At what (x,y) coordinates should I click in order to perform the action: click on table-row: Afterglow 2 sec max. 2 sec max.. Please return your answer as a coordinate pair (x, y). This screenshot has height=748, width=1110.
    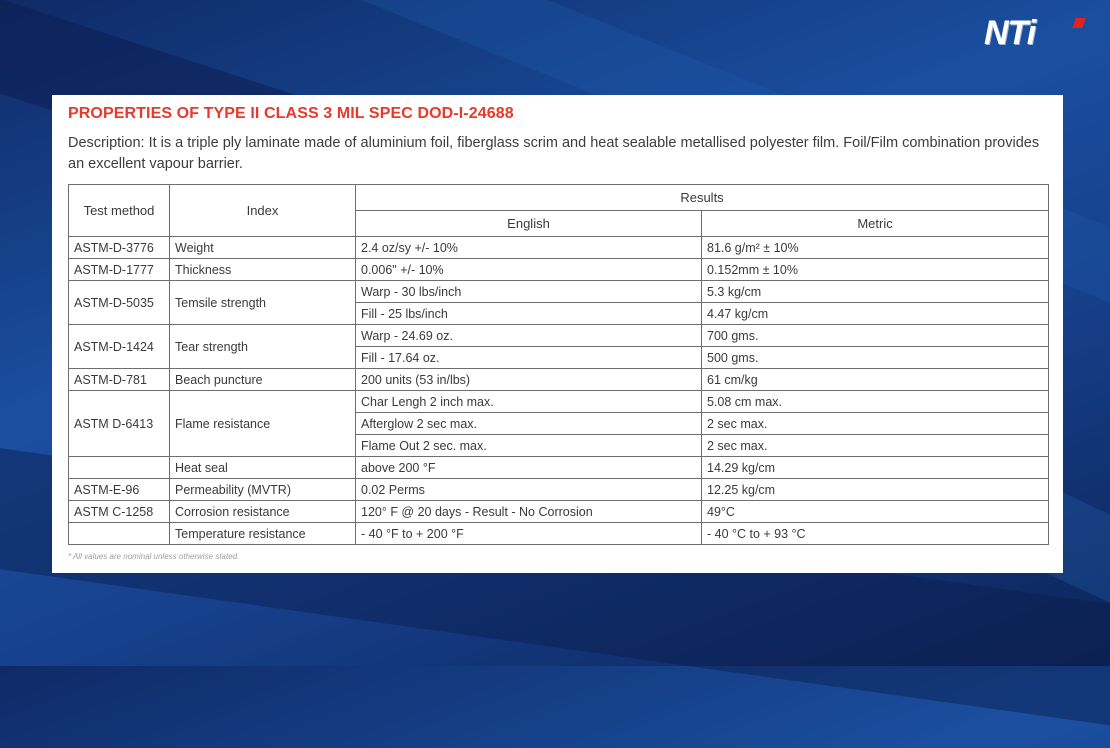
    Looking at the image, I should click on (559, 423).